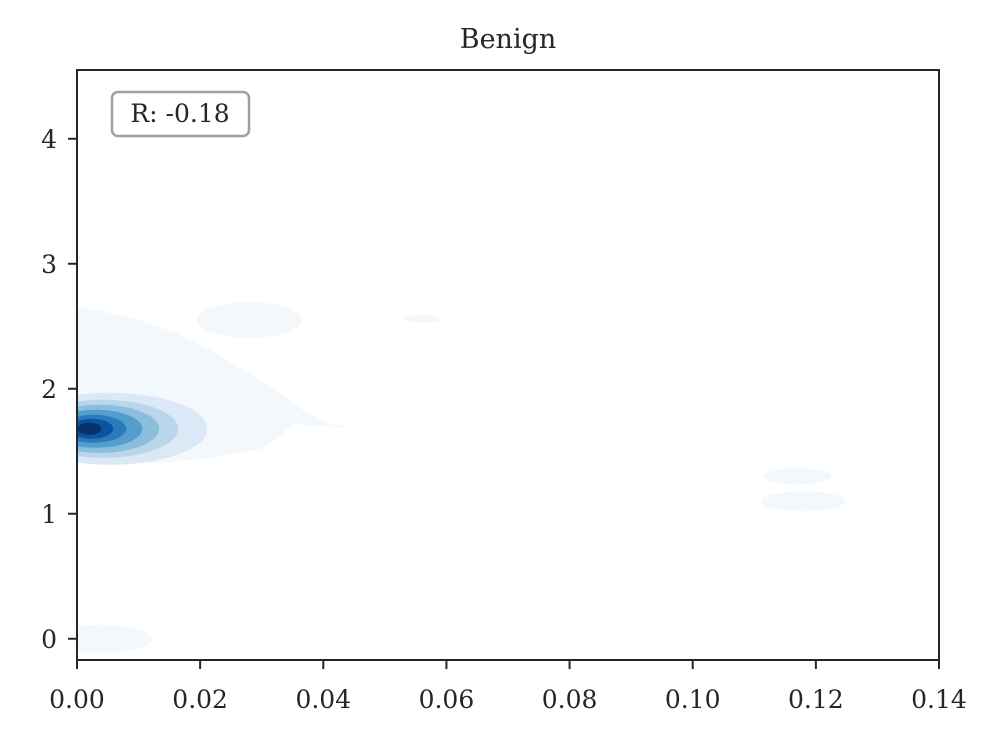 This screenshot has width=998, height=748. What do you see at coordinates (816, 699) in the screenshot?
I see `x-tick-label: 0.12` at bounding box center [816, 699].